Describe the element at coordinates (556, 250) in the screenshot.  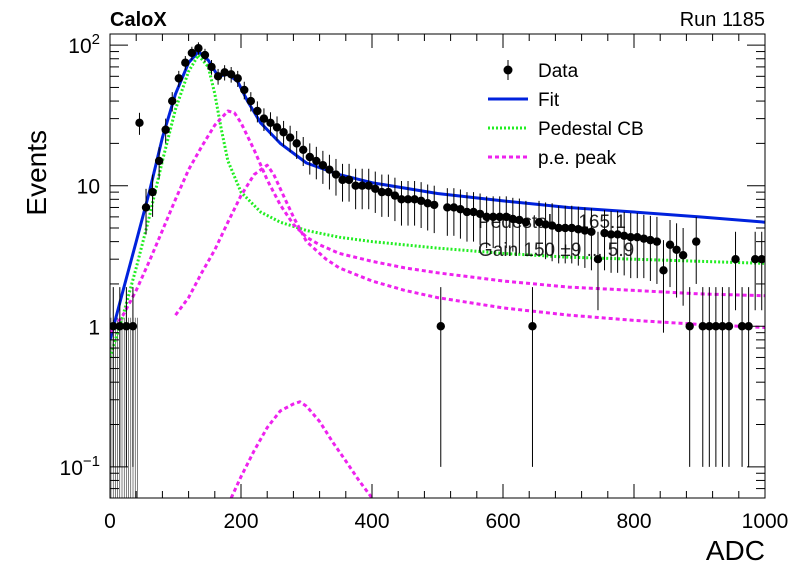
I see `fit-parameter-line: Gain 150 ±9 ... 5.9` at that location.